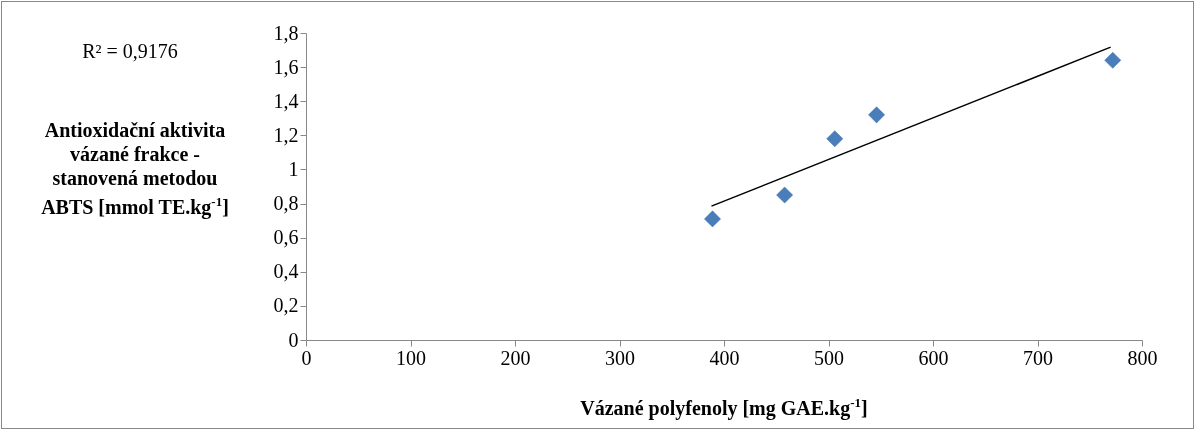 The height and width of the screenshot is (430, 1195). Describe the element at coordinates (933, 357) in the screenshot. I see `x-tick-label: 600` at that location.